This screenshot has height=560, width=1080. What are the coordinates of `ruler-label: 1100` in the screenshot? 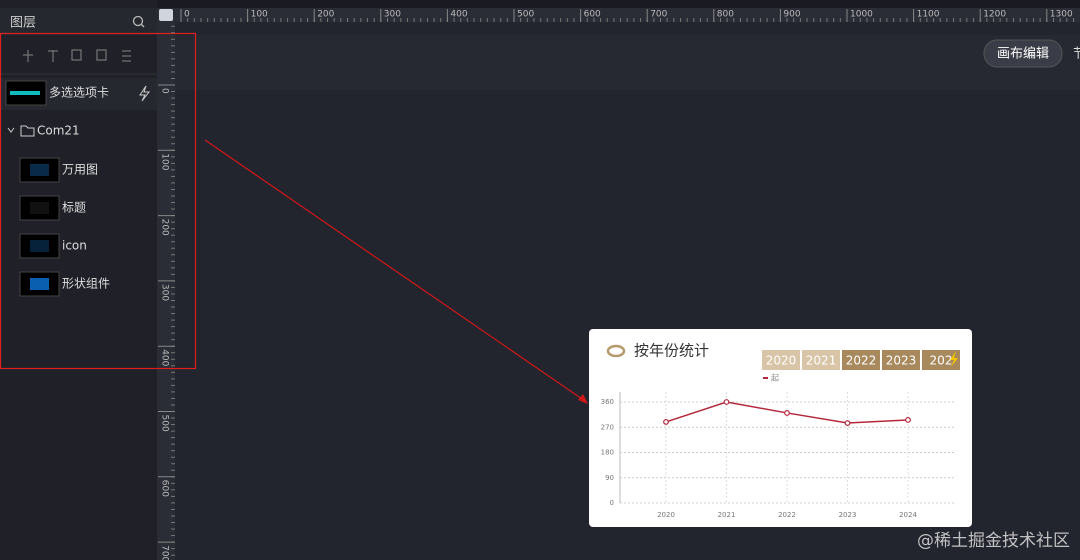 It's located at (928, 15).